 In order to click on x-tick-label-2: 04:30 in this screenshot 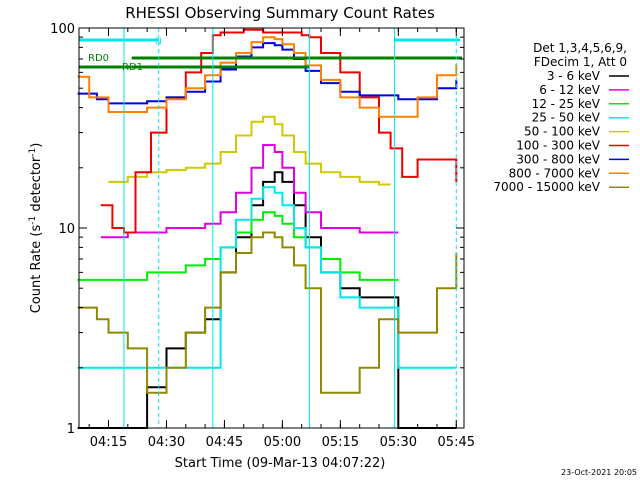, I will do `click(166, 442)`.